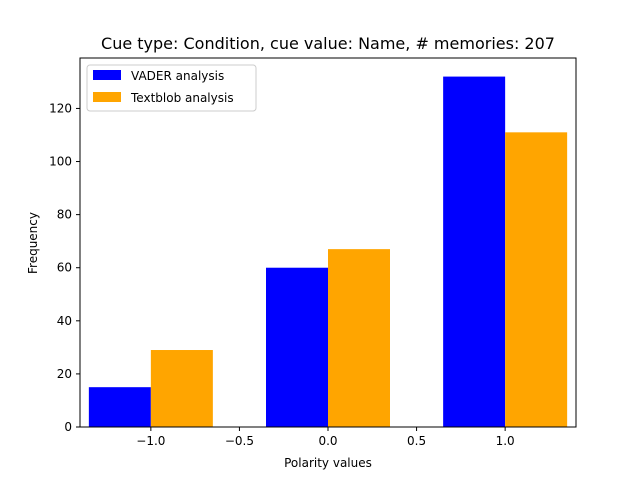 The height and width of the screenshot is (480, 640). What do you see at coordinates (64, 374) in the screenshot?
I see `y-tick-label: 20` at bounding box center [64, 374].